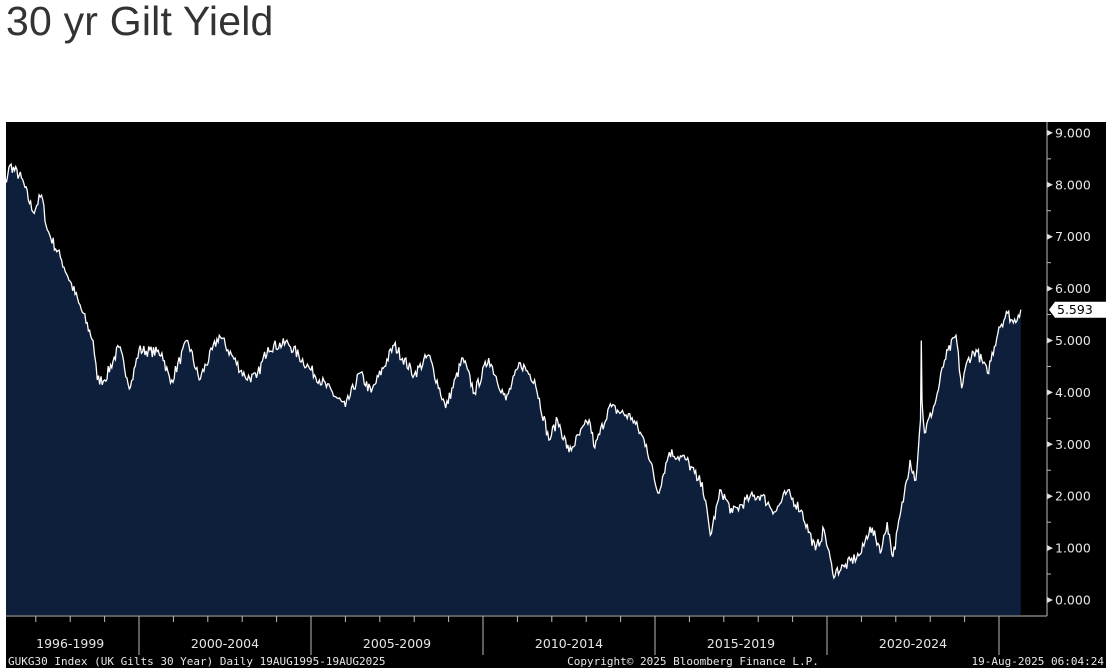 Image resolution: width=1106 pixels, height=668 pixels. Describe the element at coordinates (1073, 132) in the screenshot. I see `y-tick-label: 9.000` at that location.